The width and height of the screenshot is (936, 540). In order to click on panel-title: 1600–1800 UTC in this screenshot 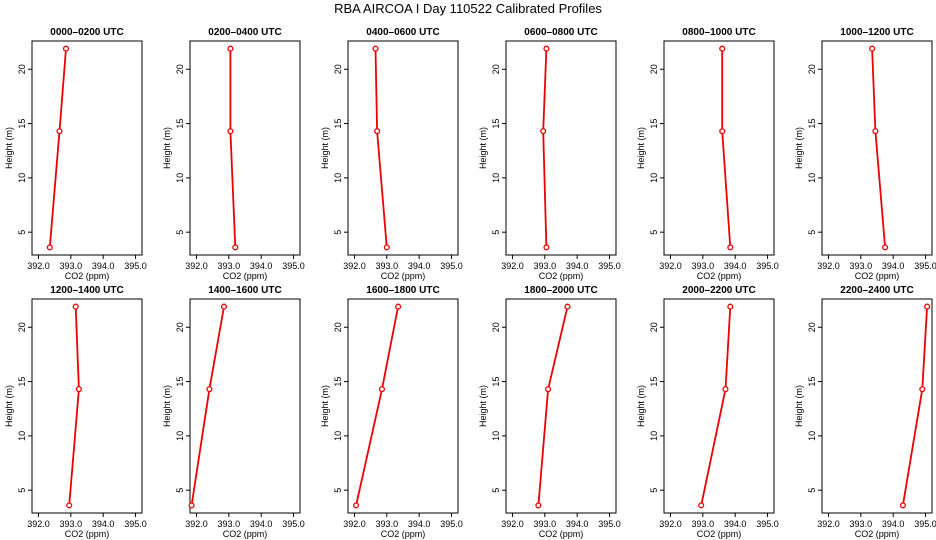, I will do `click(402, 290)`.